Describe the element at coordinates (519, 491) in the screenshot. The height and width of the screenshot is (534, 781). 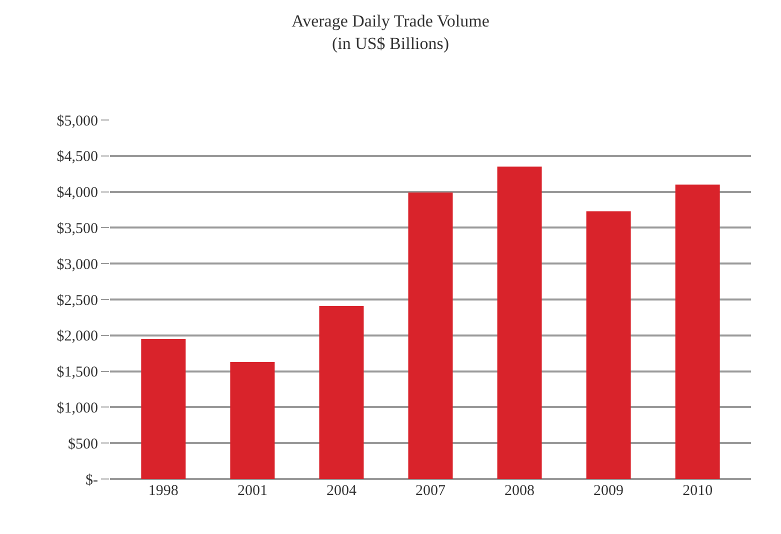
I see `x-tick-label: 2008` at that location.